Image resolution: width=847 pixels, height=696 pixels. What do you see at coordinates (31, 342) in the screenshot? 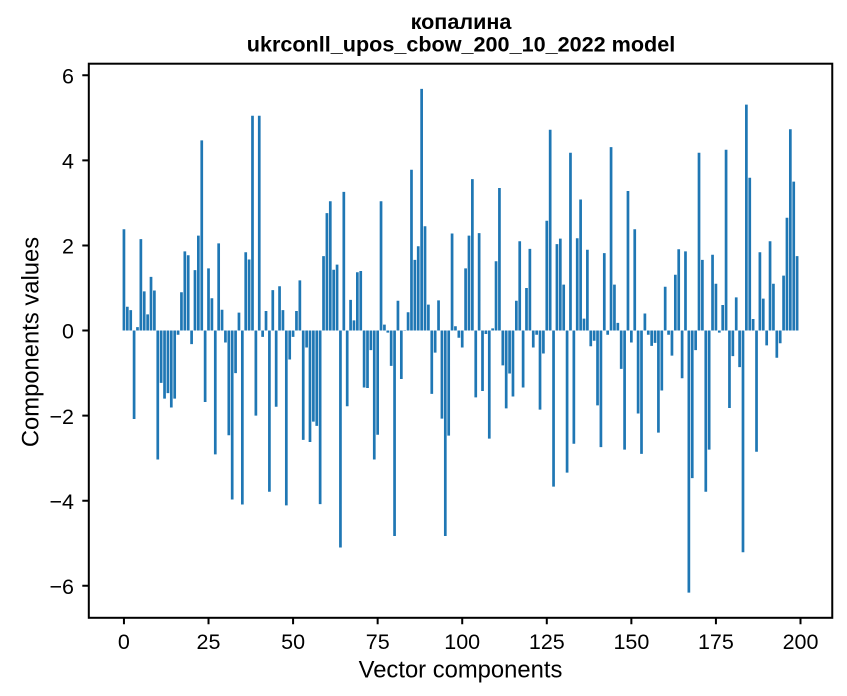
I see `svg-text: Components values` at bounding box center [31, 342].